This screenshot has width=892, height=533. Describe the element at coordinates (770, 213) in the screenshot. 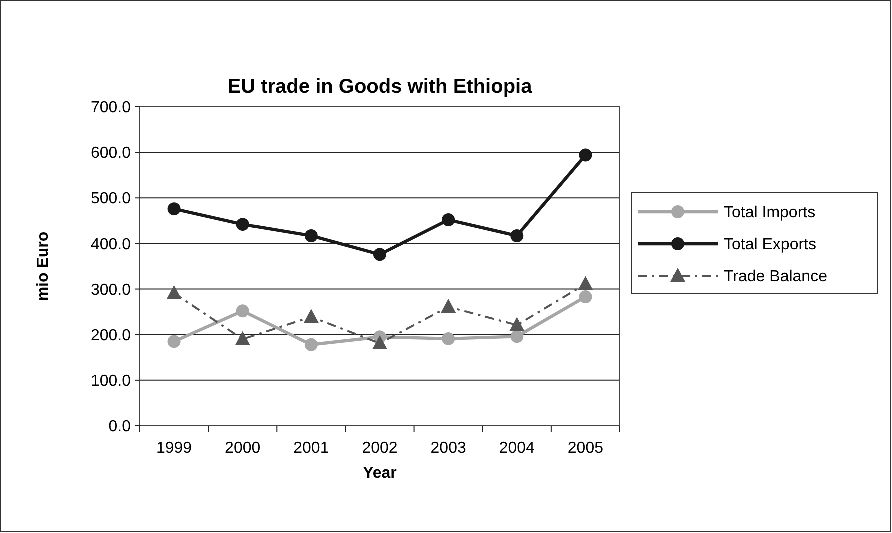

I see `legend-label: Total Imports` at that location.